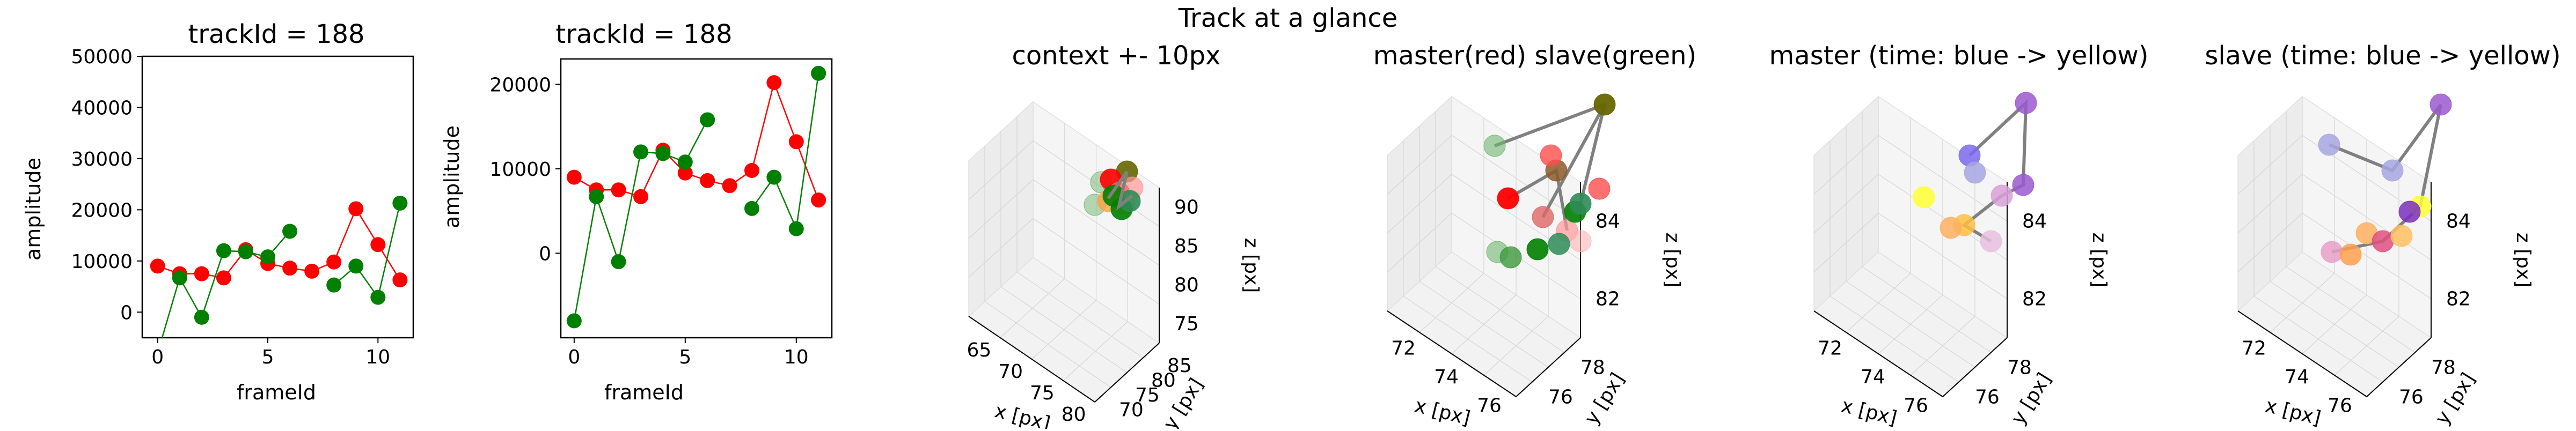 This screenshot has height=431, width=2576. I want to click on panel-5-xtick-label: 74, so click(1873, 377).